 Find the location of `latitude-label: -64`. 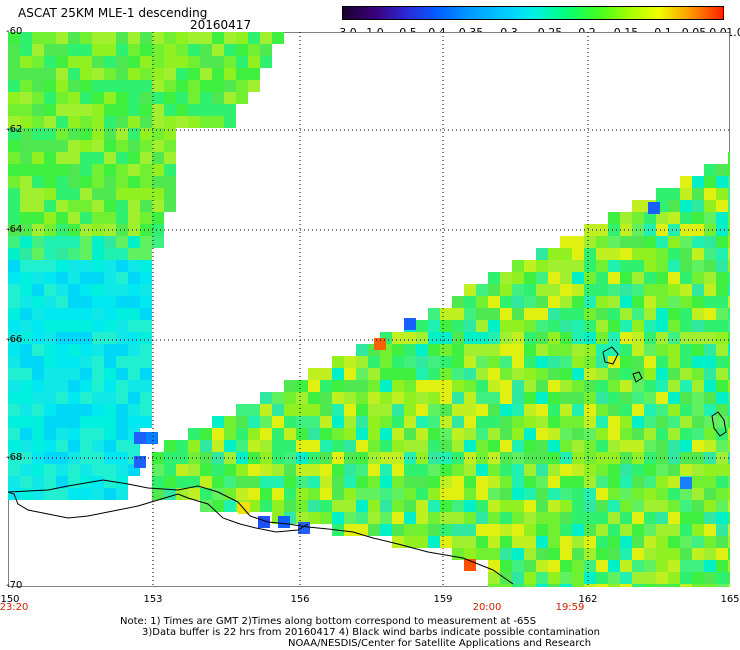

latitude-label: -64 is located at coordinates (14, 229).